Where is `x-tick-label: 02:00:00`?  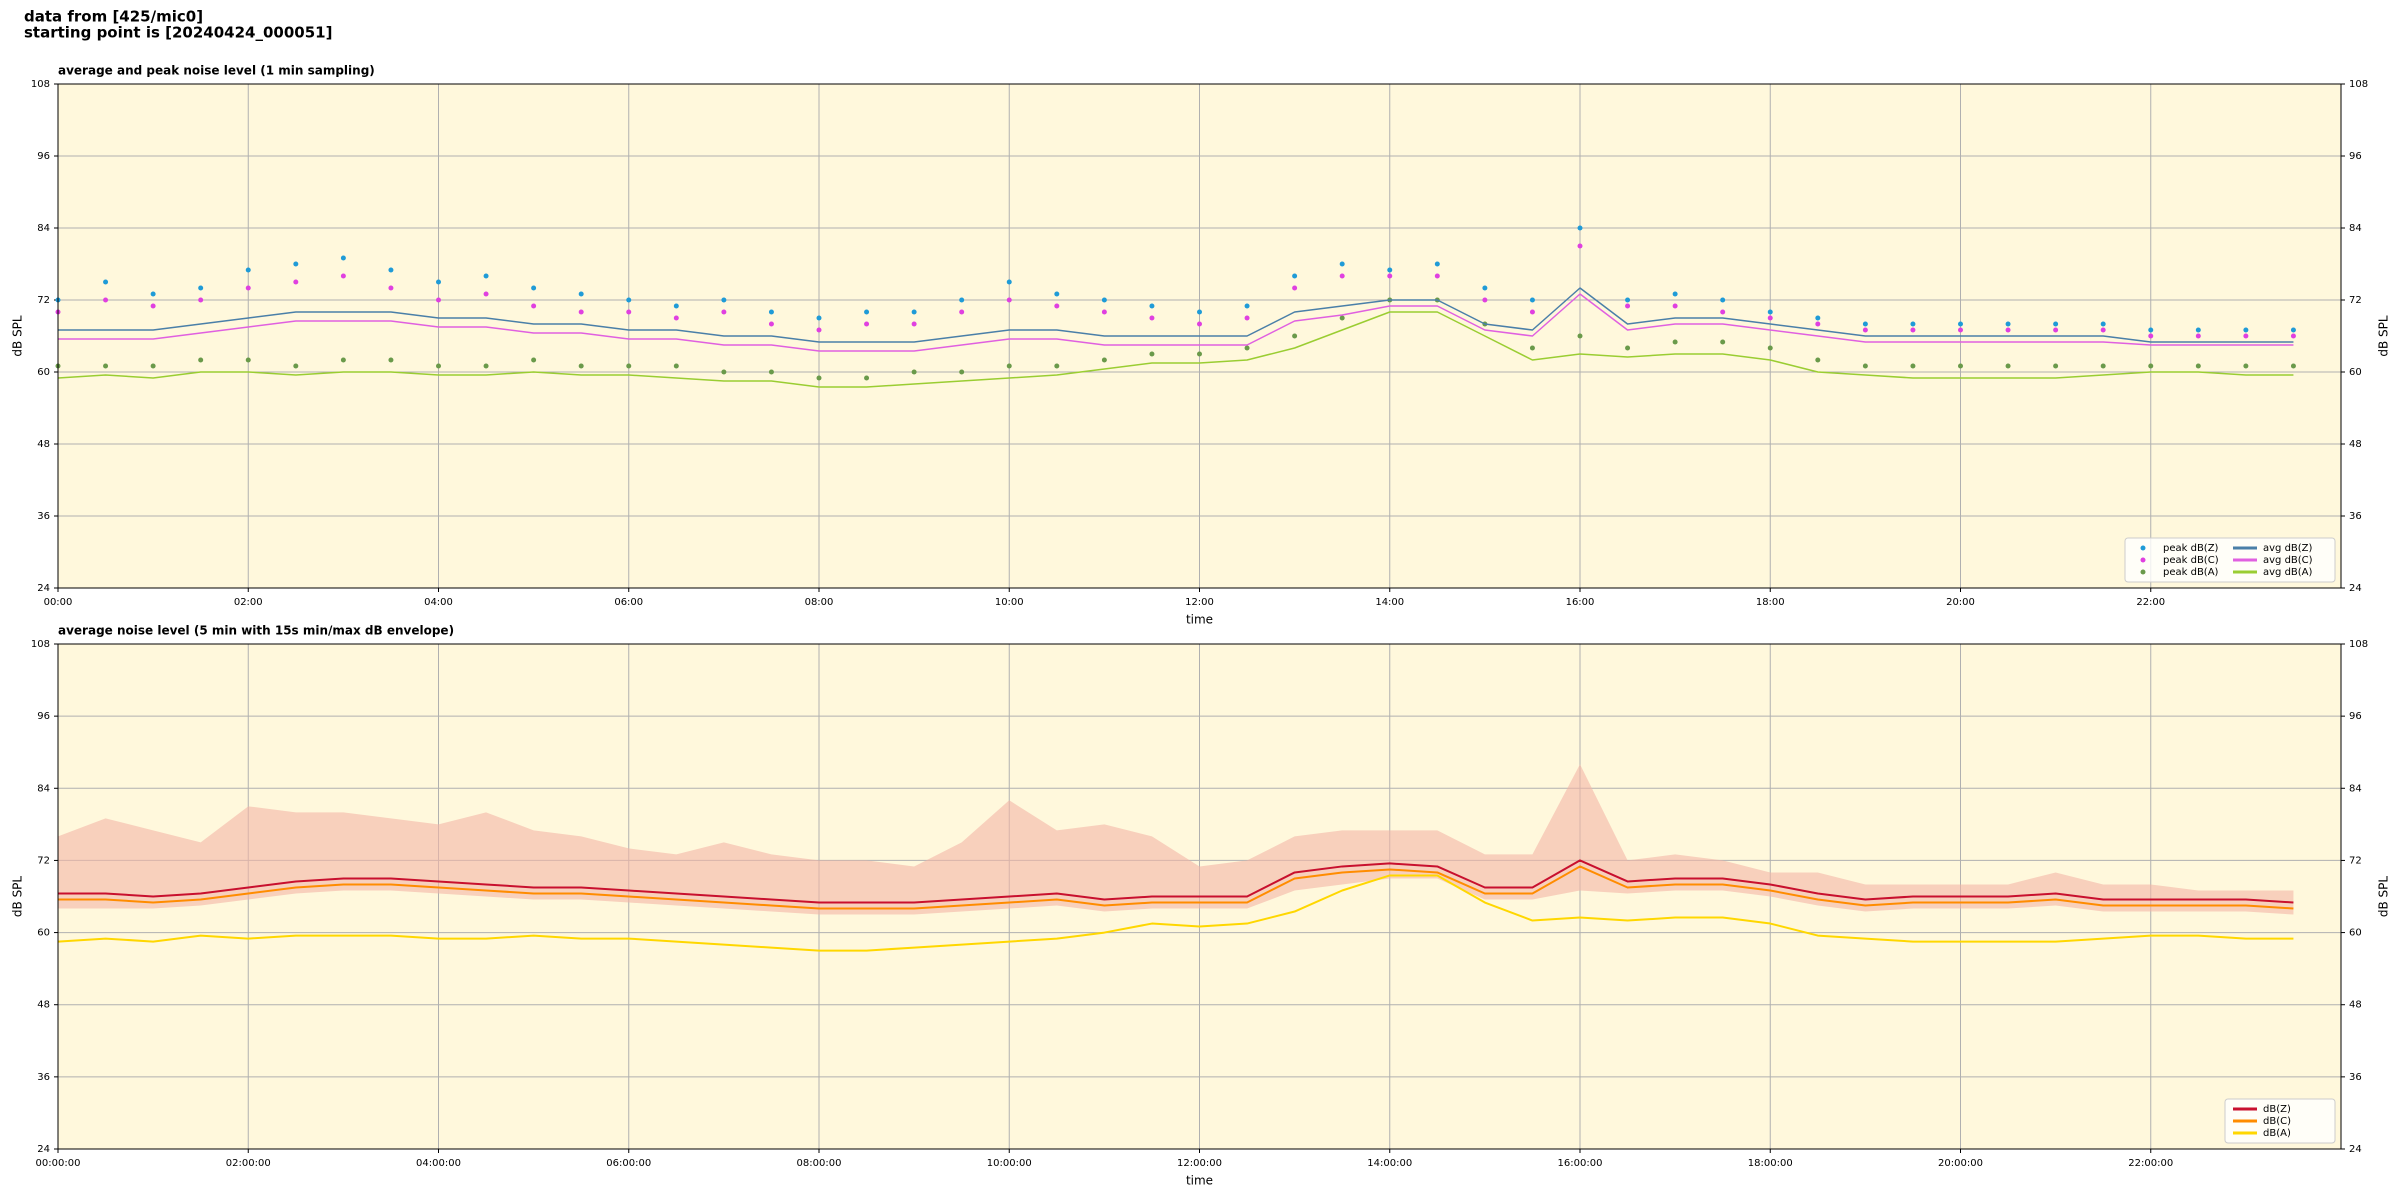
x-tick-label: 02:00:00 is located at coordinates (248, 1163).